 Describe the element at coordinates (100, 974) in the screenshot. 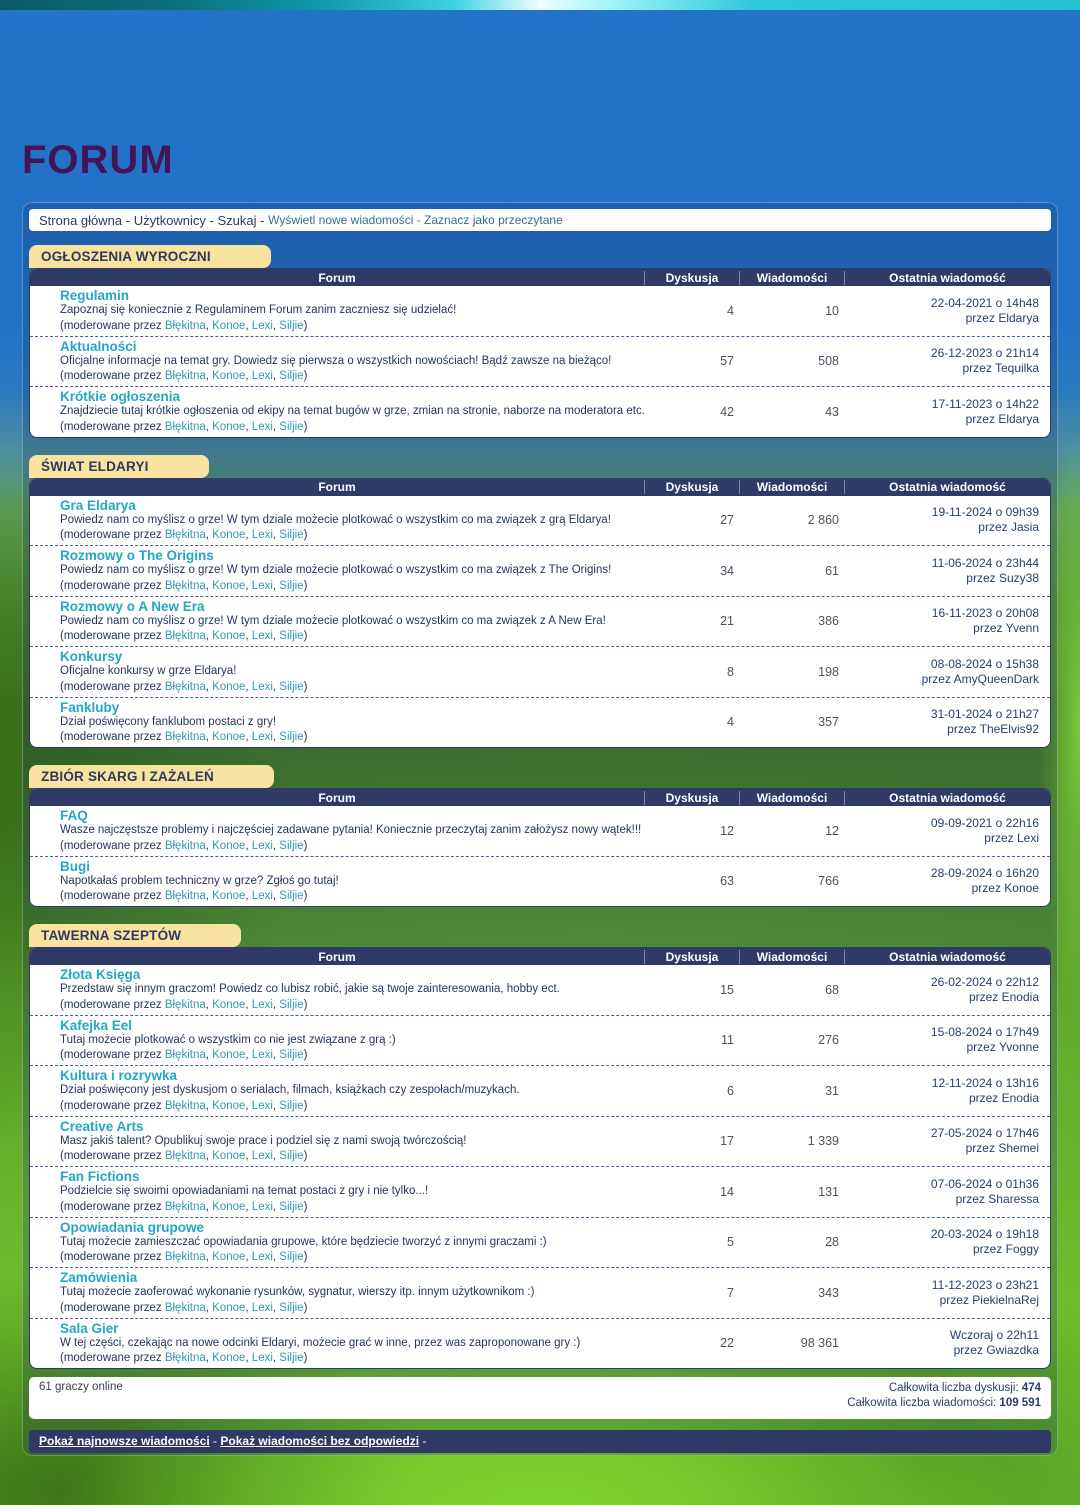

I see `forum-link: Złota Księga` at that location.